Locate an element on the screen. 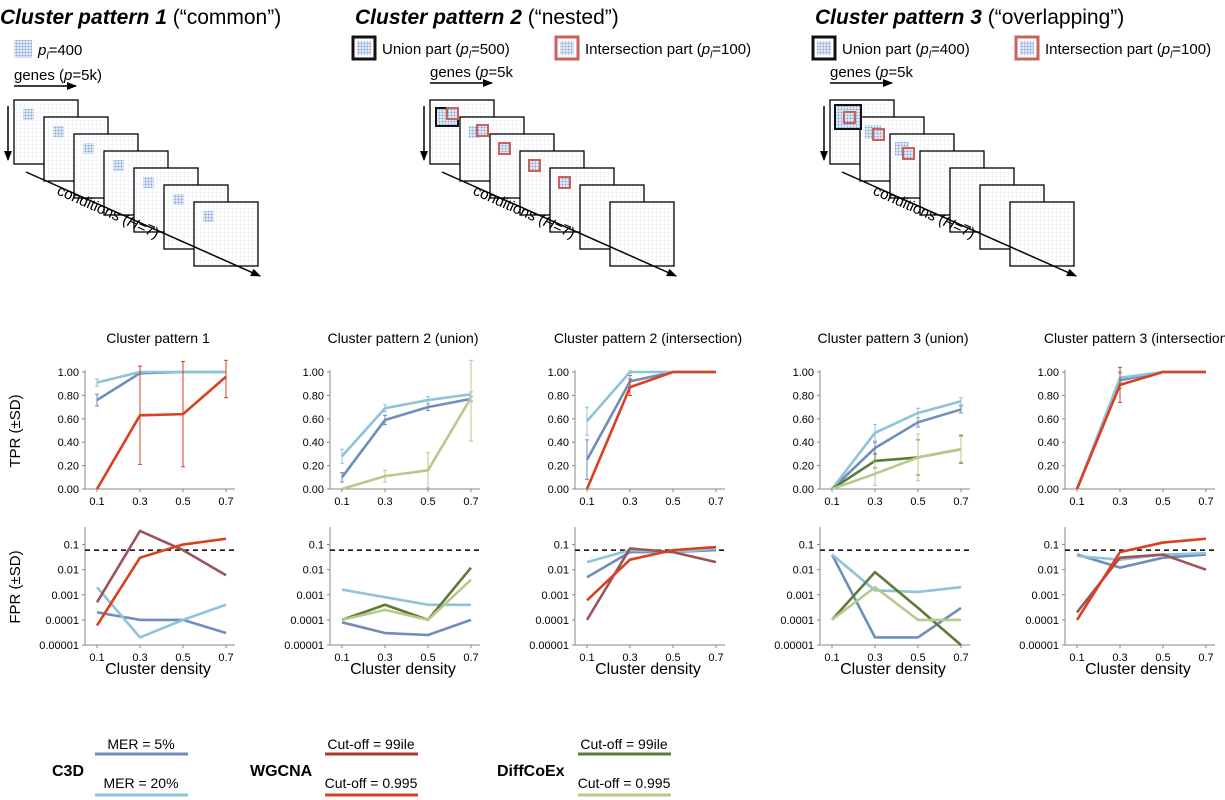 This screenshot has width=1225, height=800. legend-text: Union part ( is located at coordinates (421, 49).